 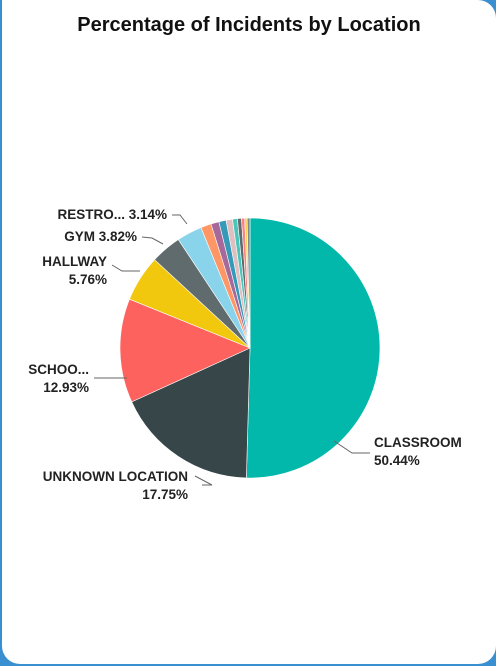 I want to click on slice-label-5-line-0: RESTRO... 3.14%, so click(x=112, y=214).